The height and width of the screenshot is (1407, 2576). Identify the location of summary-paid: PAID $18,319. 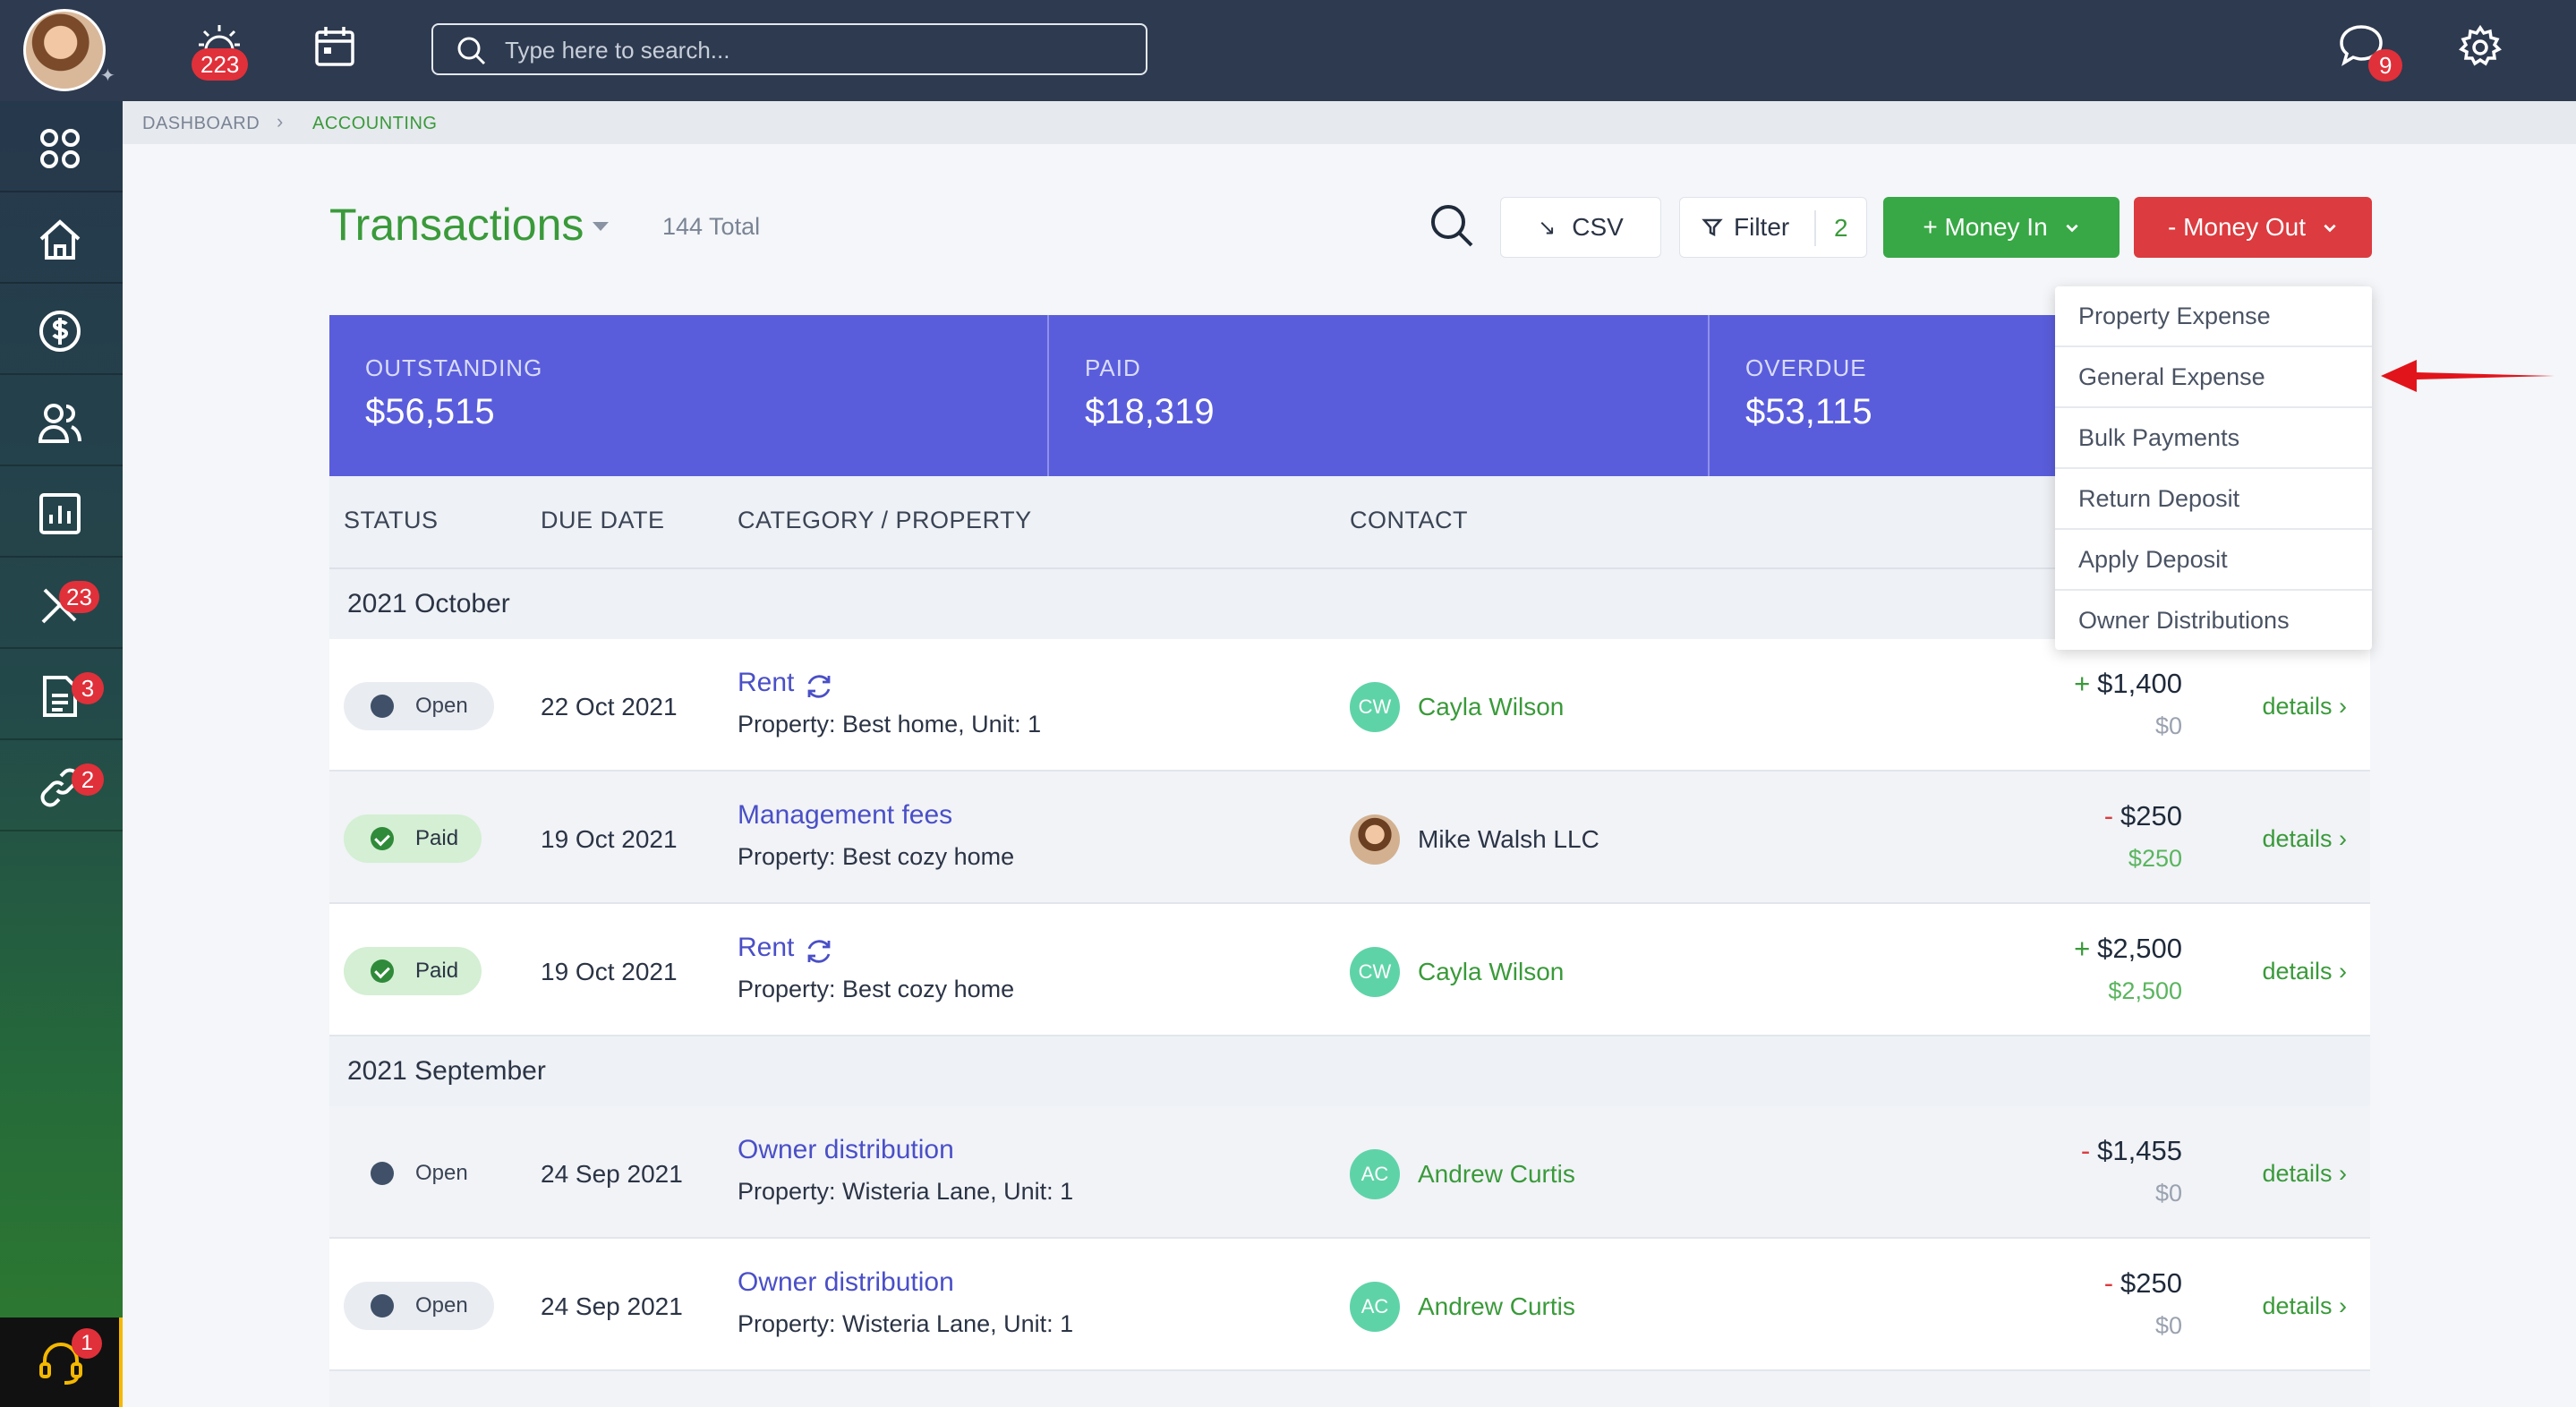
(1378, 395).